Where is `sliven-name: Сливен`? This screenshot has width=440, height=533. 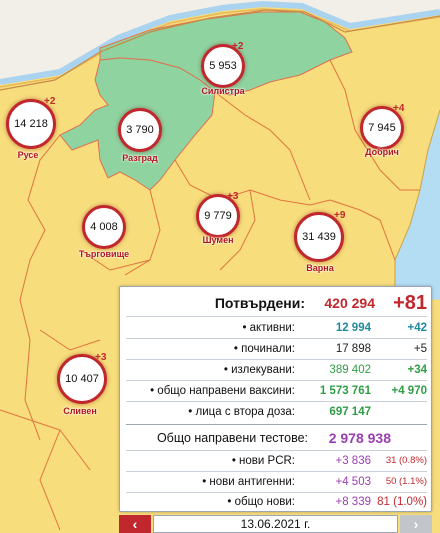
sliven-name: Сливен is located at coordinates (80, 411).